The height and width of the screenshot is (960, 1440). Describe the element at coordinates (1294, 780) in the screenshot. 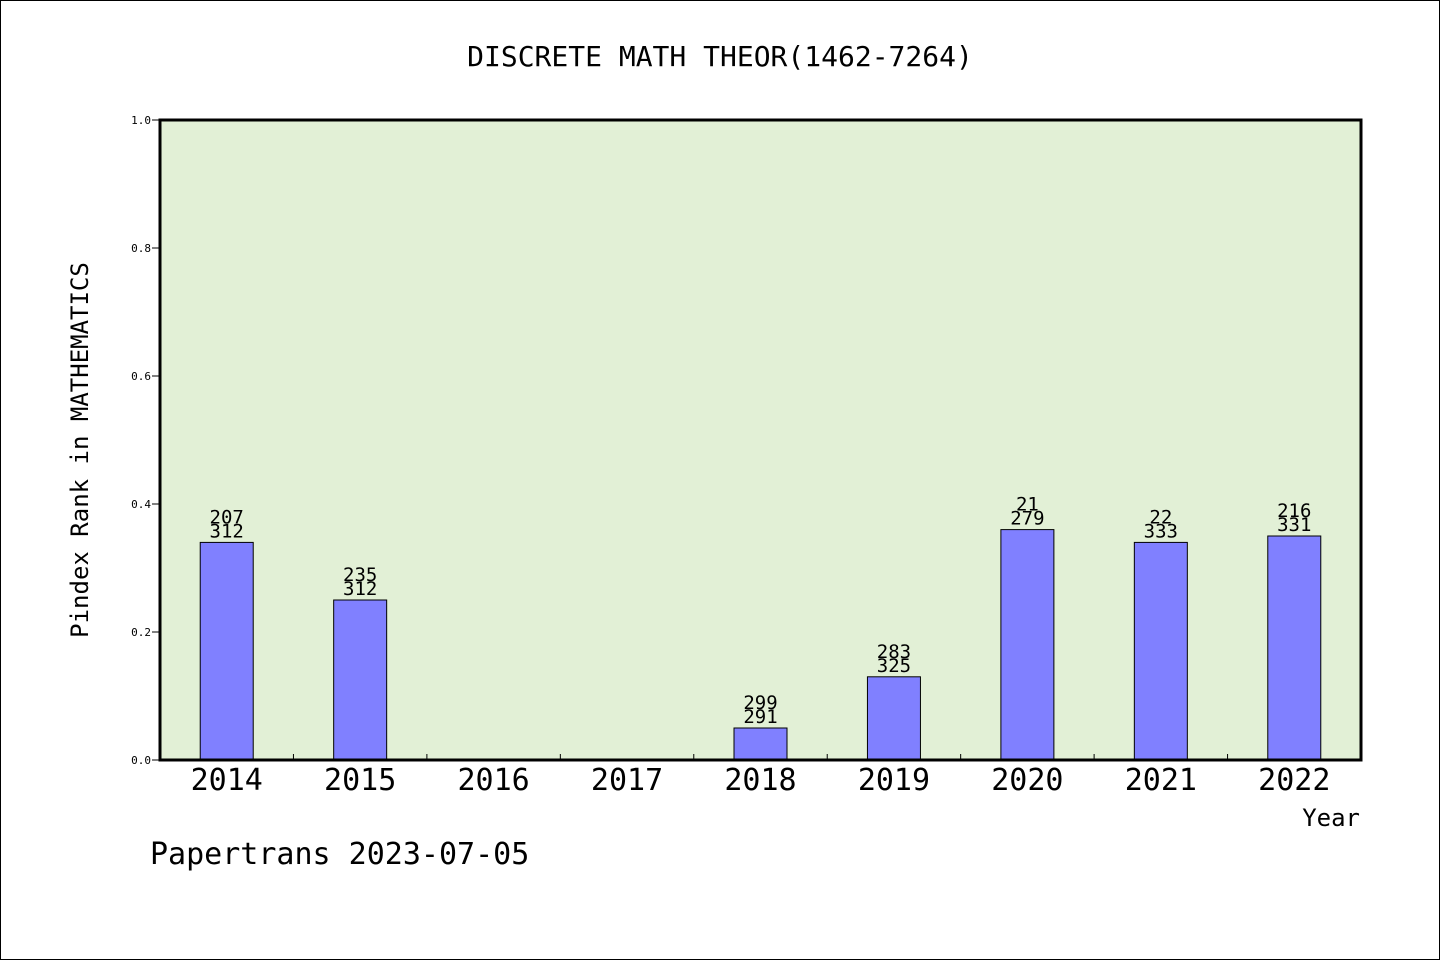

I see `x-tick-label-2022: 2022` at that location.